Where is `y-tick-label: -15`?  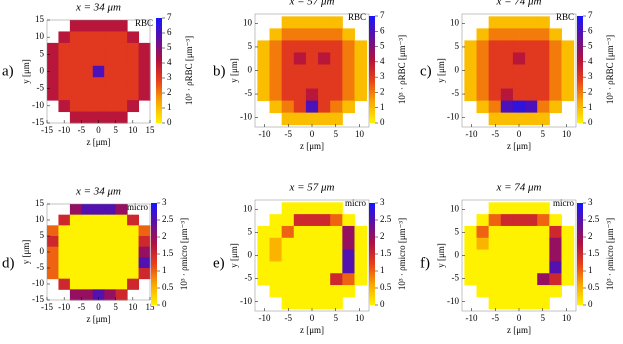 y-tick-label: -15 is located at coordinates (38, 122).